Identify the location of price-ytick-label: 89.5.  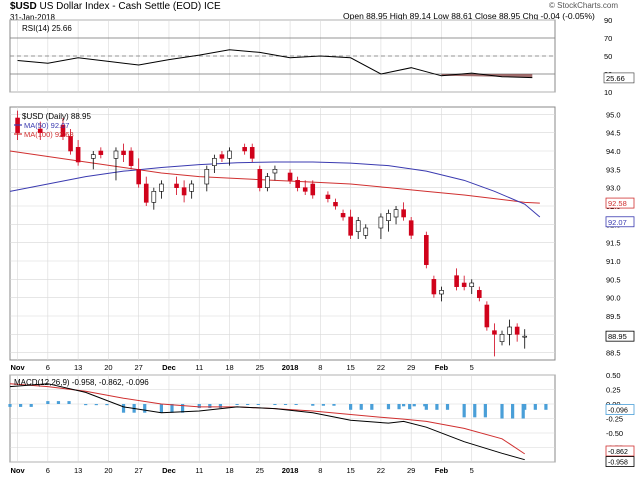
(613, 316).